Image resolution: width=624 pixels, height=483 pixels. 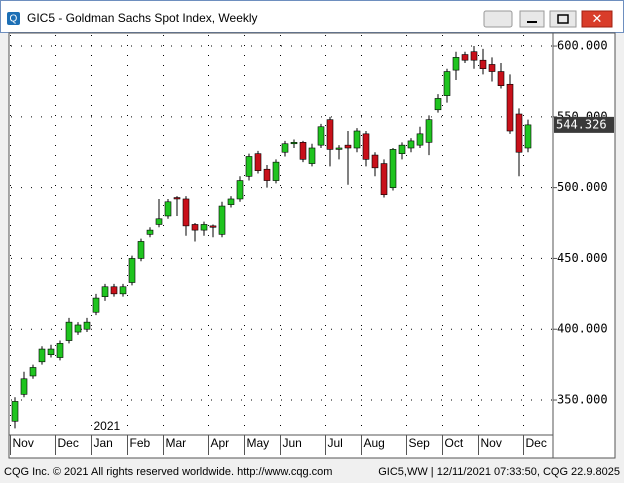 I want to click on close-button, so click(x=597, y=19).